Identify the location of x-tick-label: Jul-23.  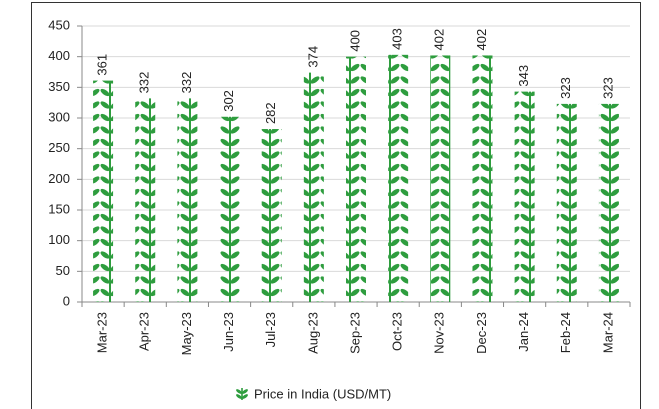
(270, 329).